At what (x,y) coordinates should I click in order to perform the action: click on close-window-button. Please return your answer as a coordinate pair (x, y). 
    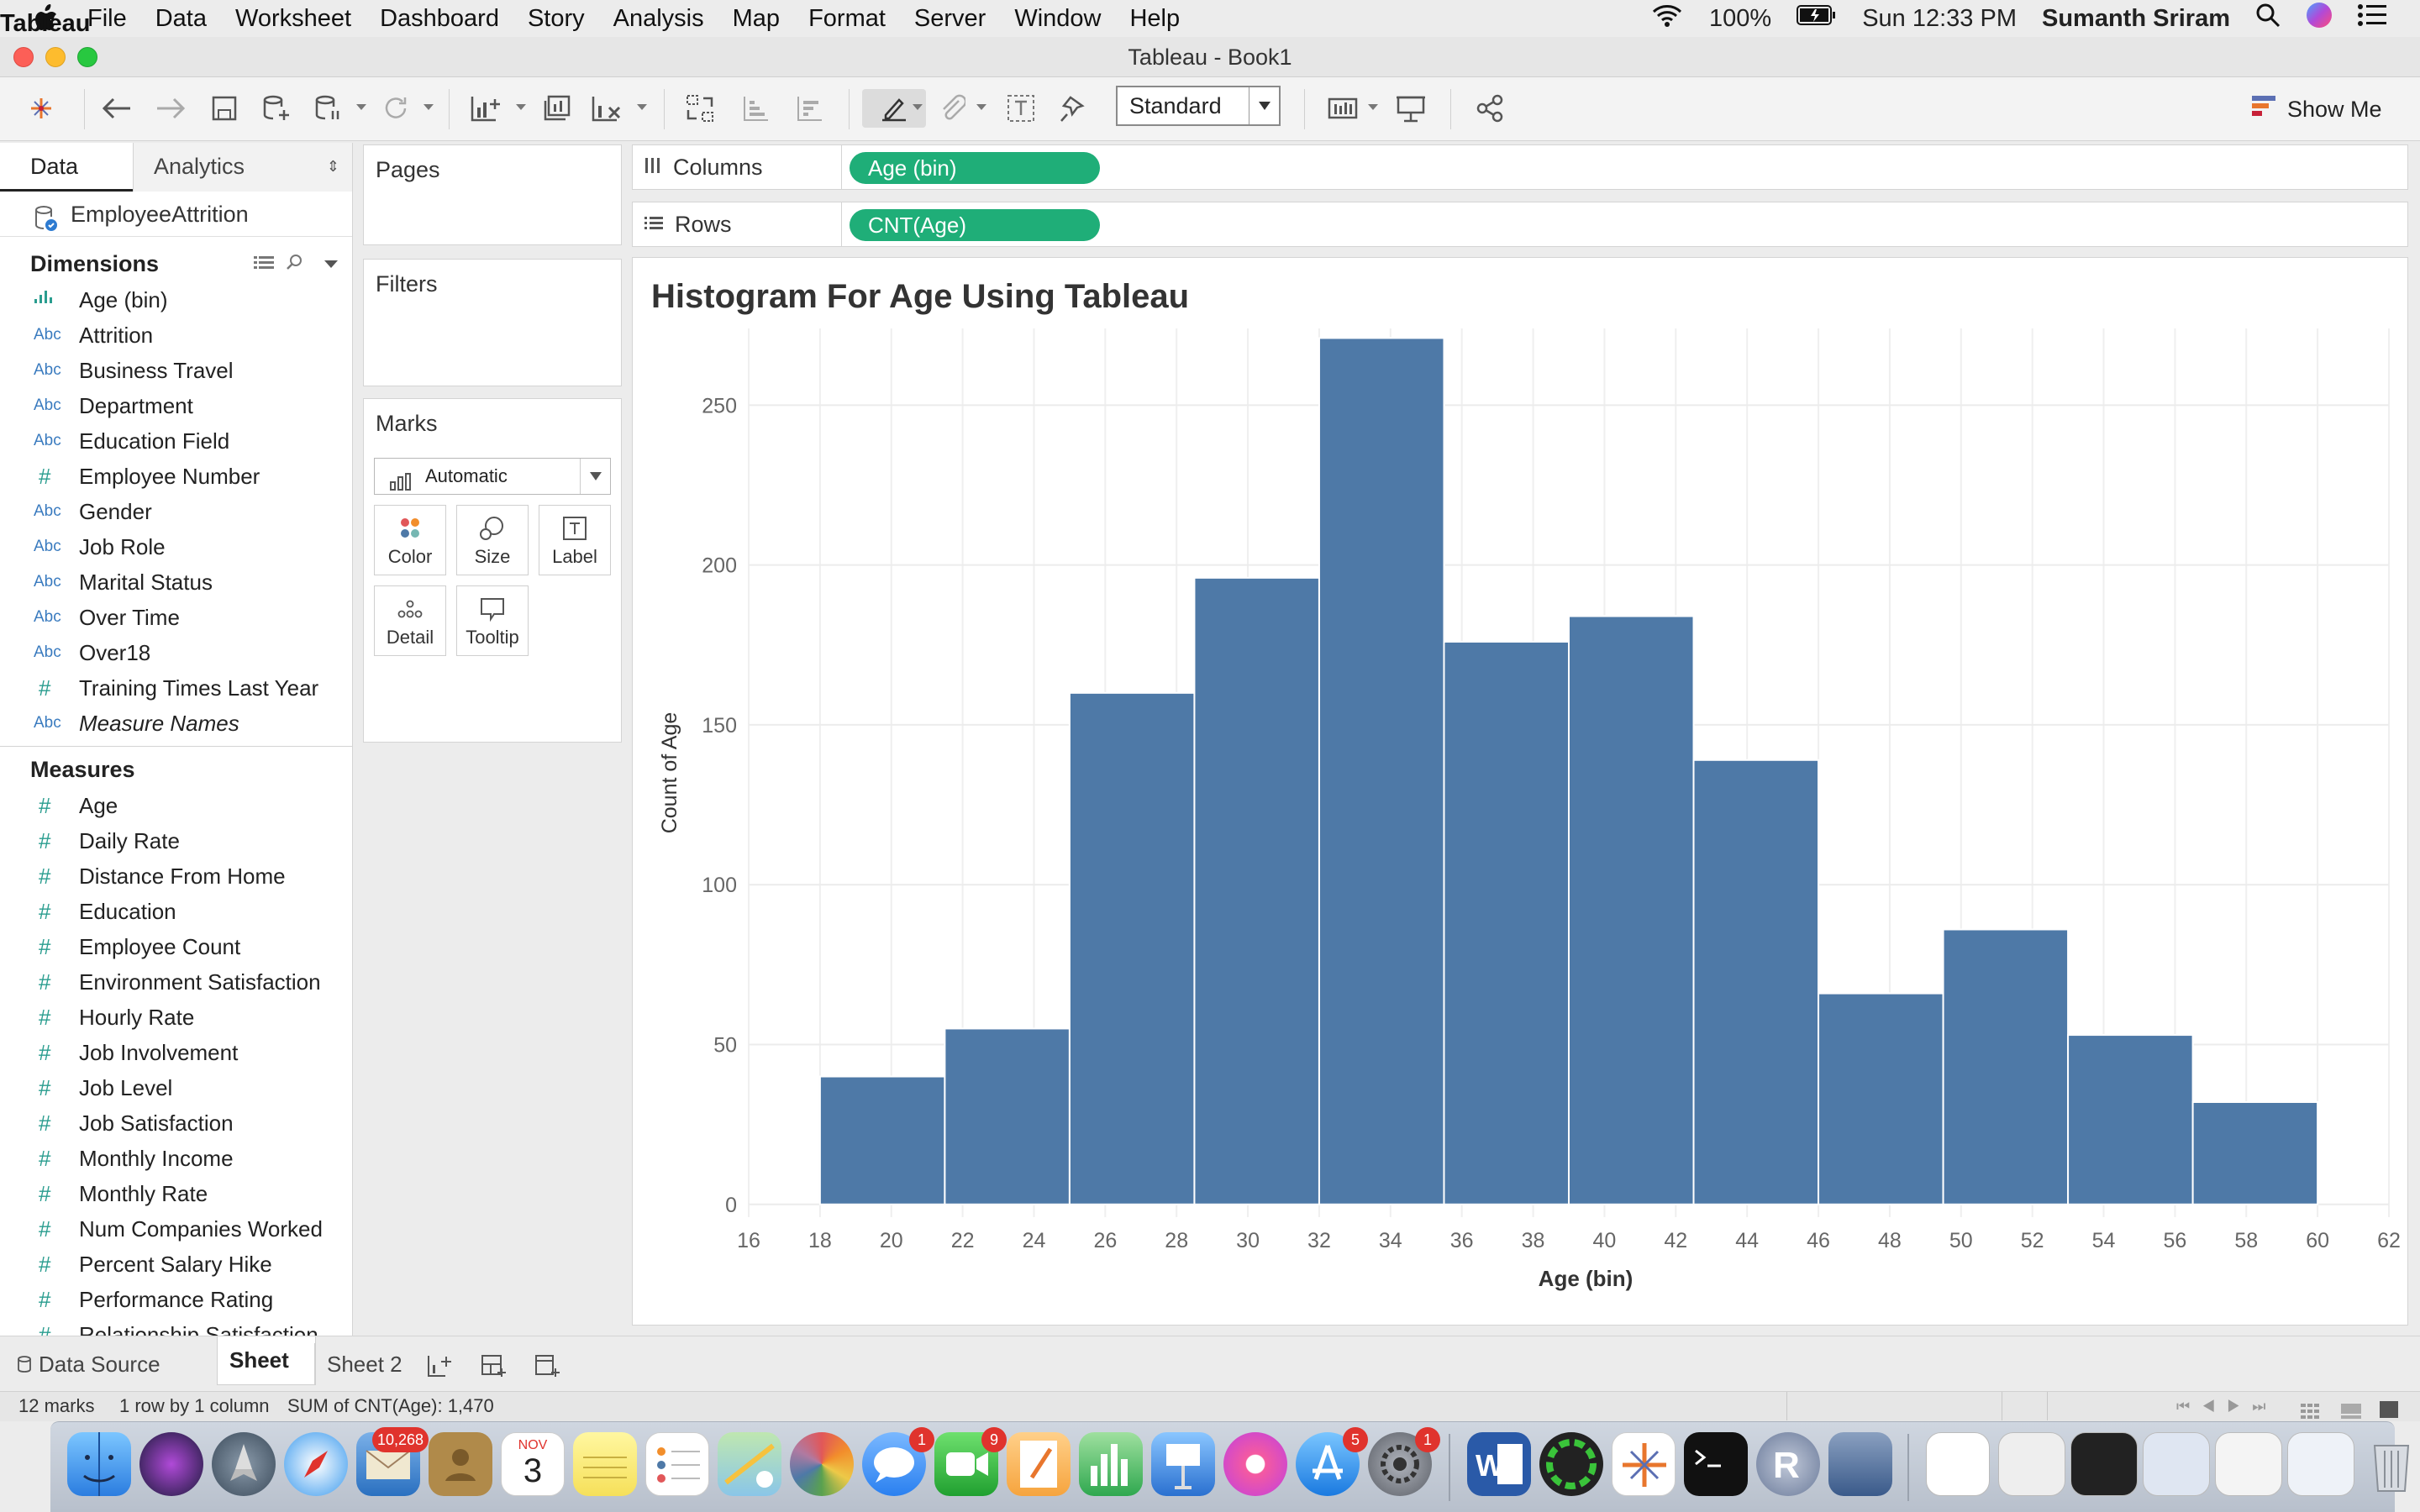
    Looking at the image, I should click on (23, 57).